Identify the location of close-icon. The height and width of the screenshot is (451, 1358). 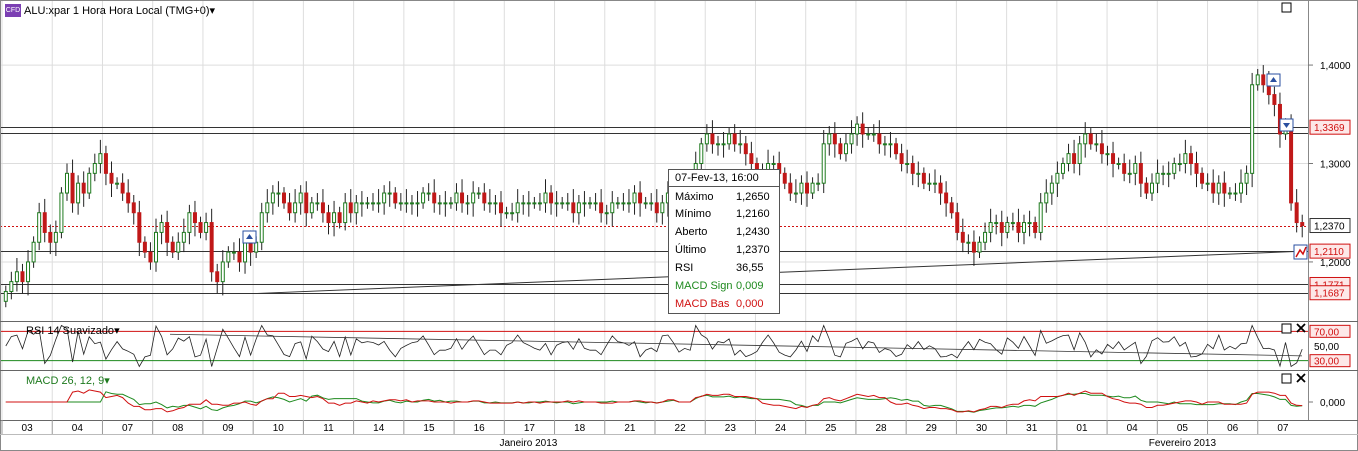
(1301, 378).